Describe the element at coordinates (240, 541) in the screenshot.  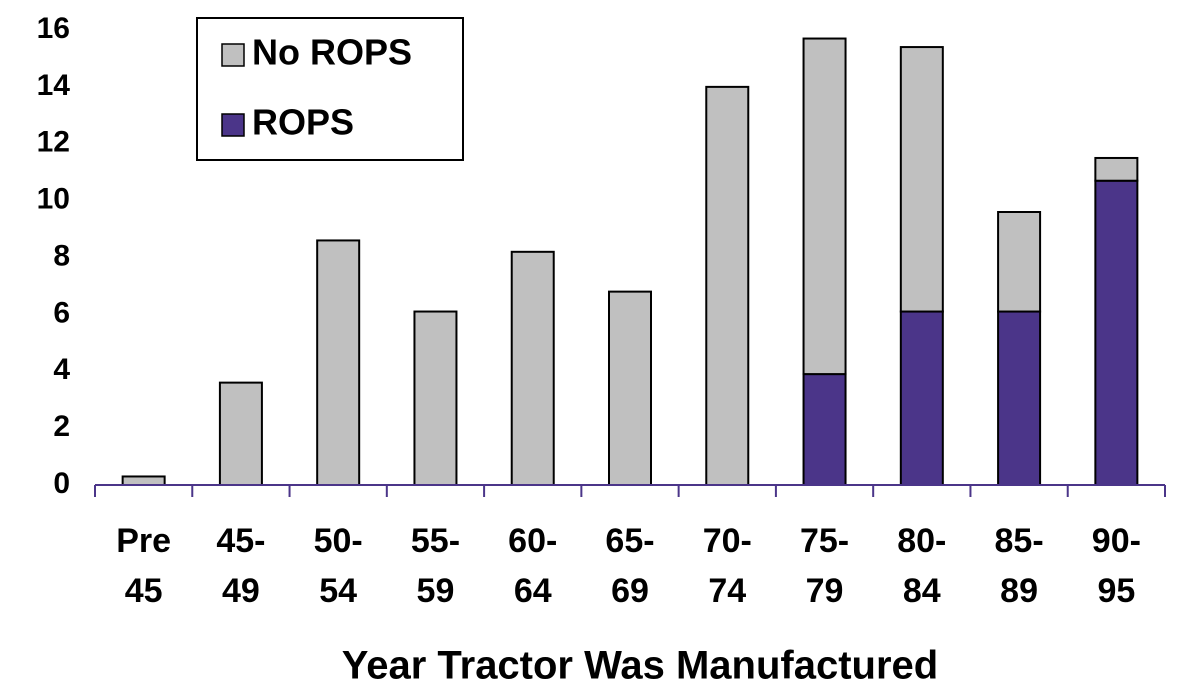
I see `x-tick-label: 45-` at that location.